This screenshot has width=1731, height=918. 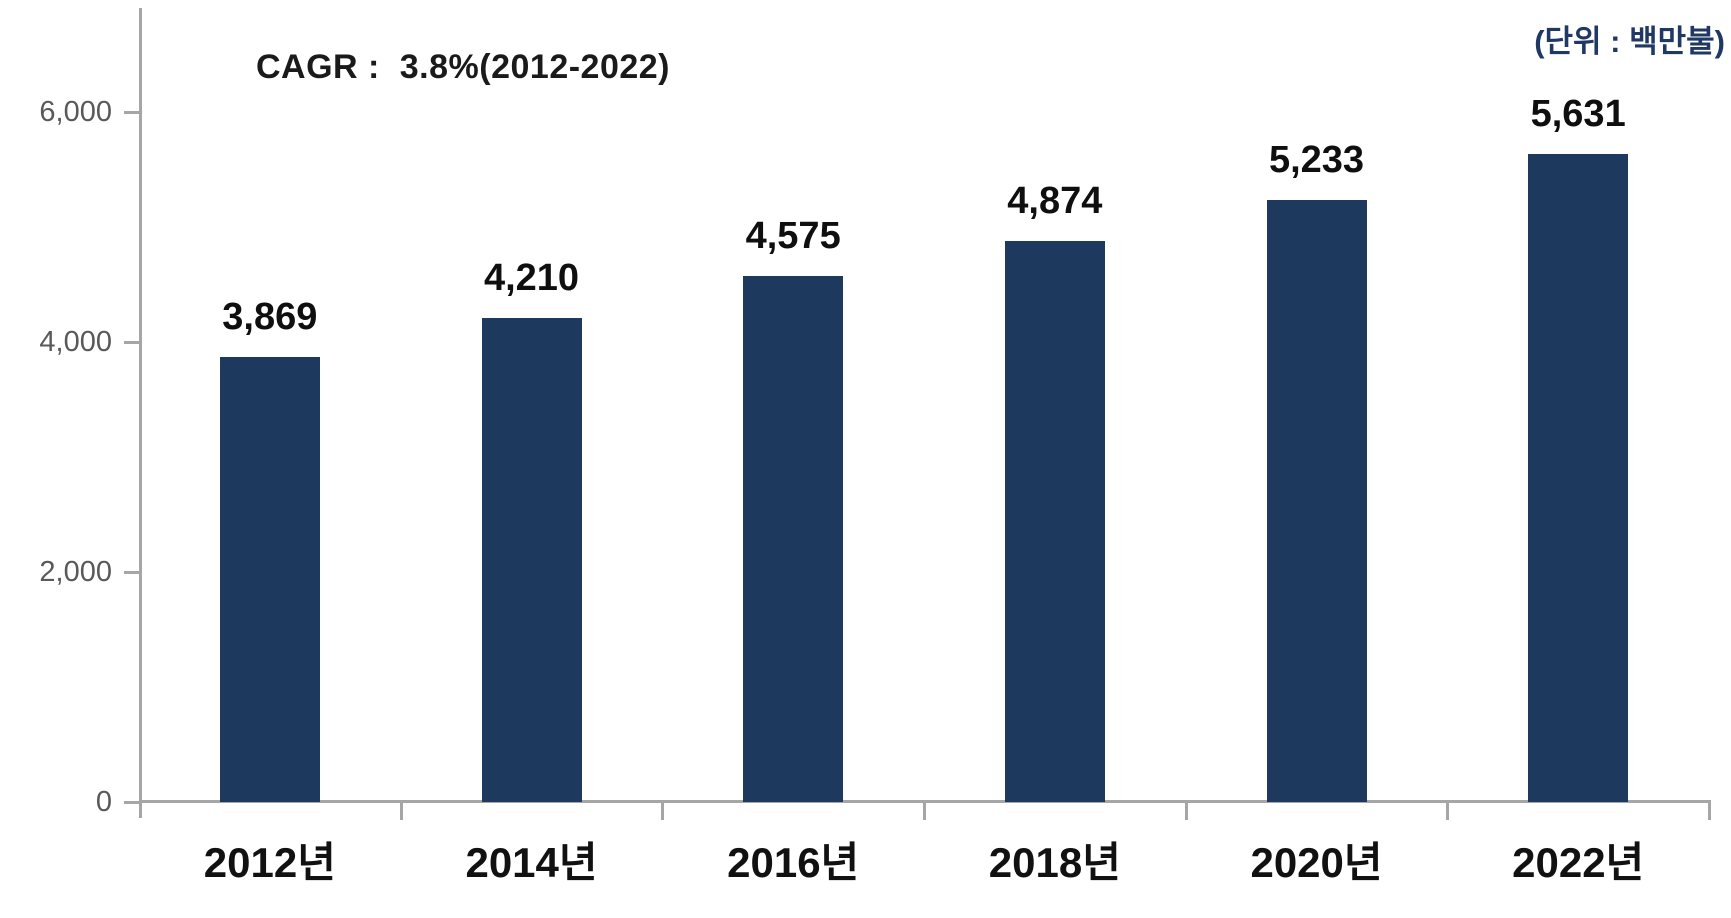 I want to click on x-axis-category-label: 2012년, so click(x=269, y=862).